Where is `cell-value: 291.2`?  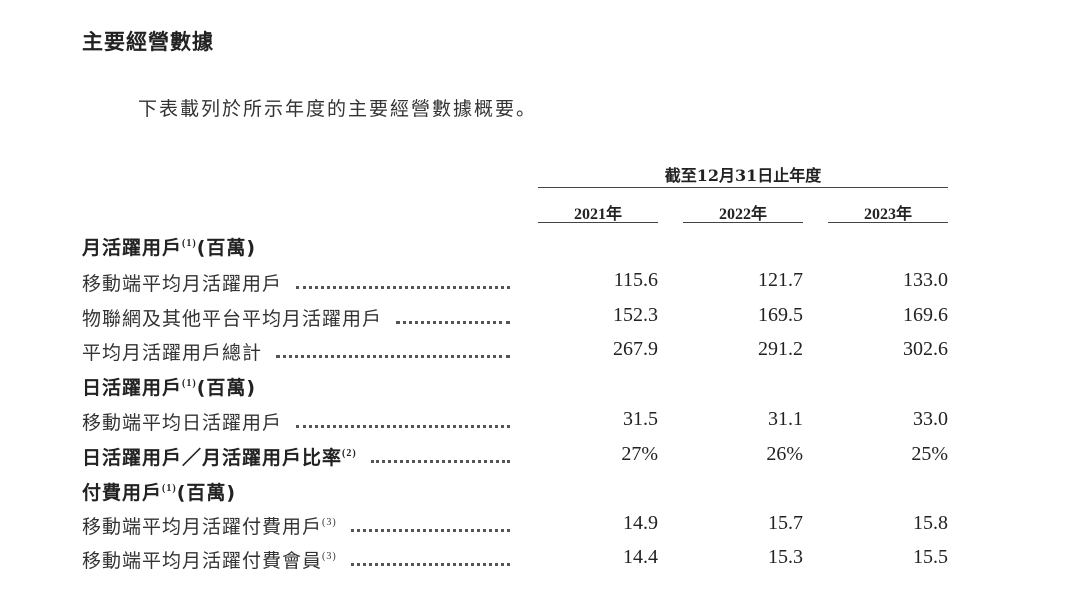 cell-value: 291.2 is located at coordinates (780, 349).